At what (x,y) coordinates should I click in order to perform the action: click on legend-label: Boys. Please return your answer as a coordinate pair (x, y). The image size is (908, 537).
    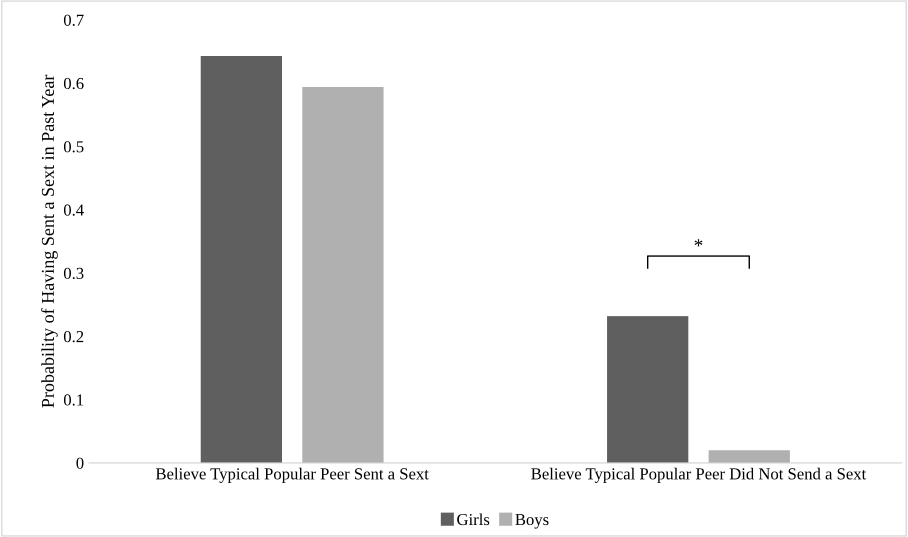
    Looking at the image, I should click on (532, 521).